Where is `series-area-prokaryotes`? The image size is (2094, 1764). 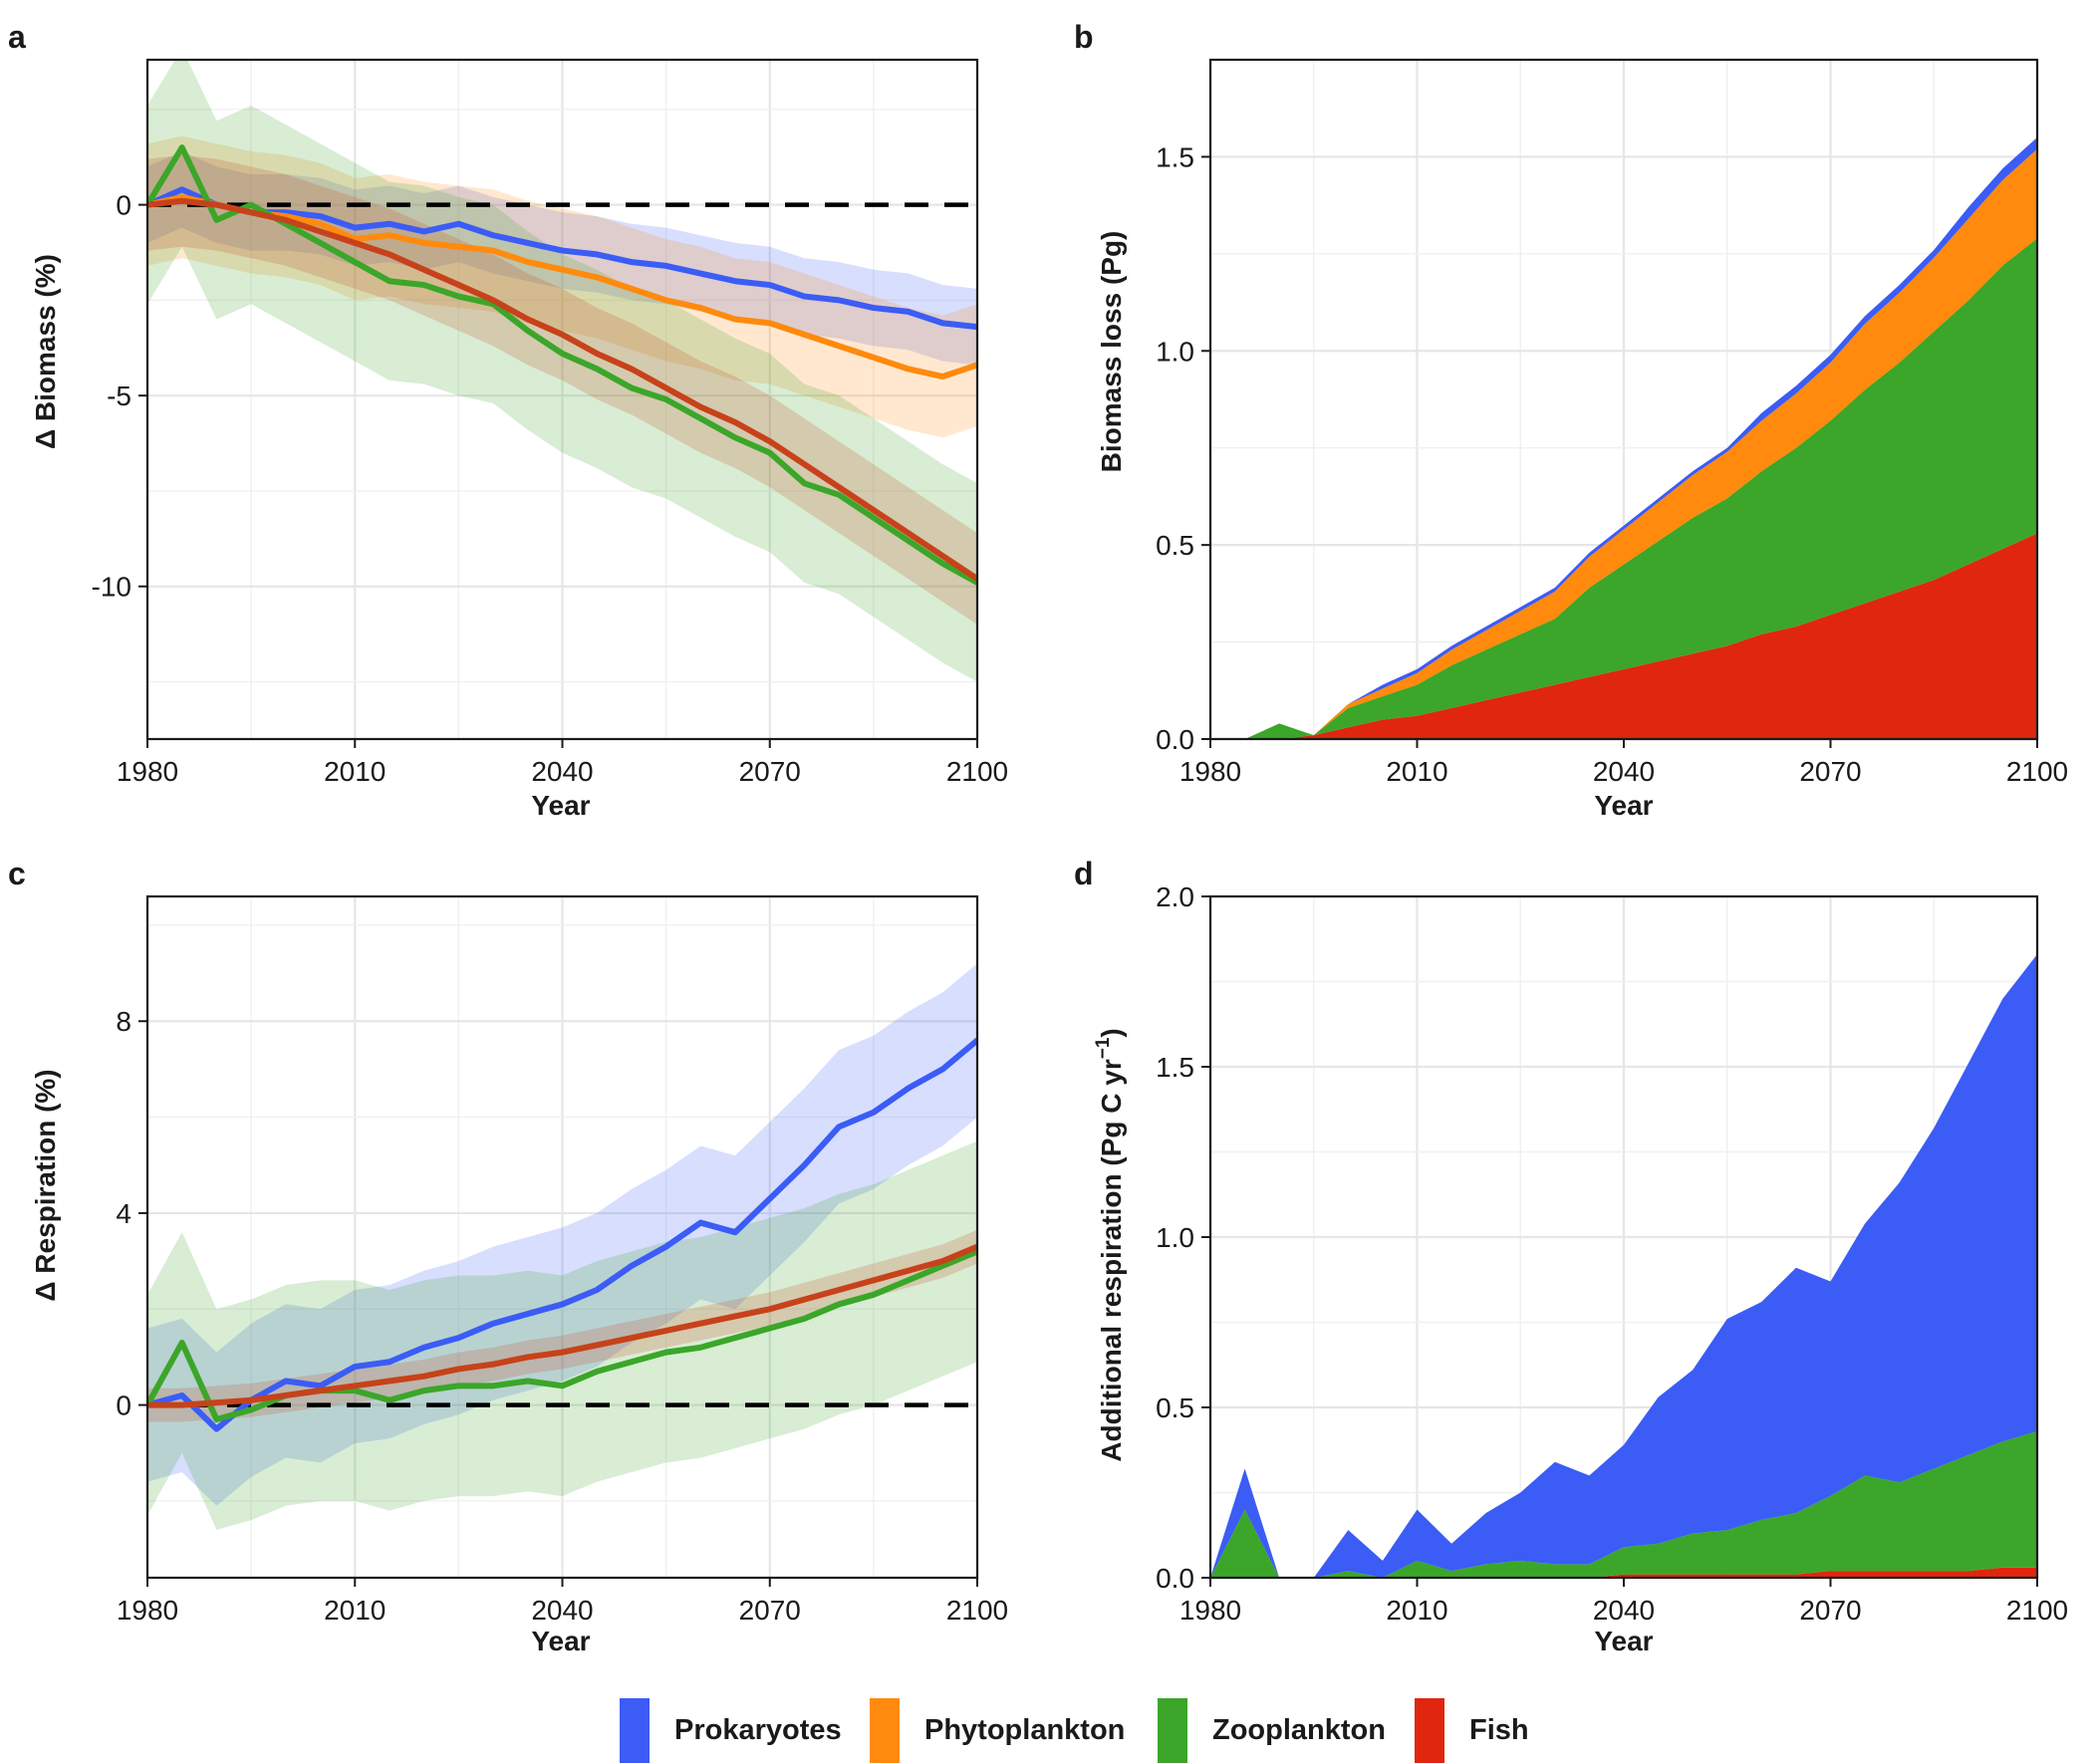 series-area-prokaryotes is located at coordinates (1623, 1266).